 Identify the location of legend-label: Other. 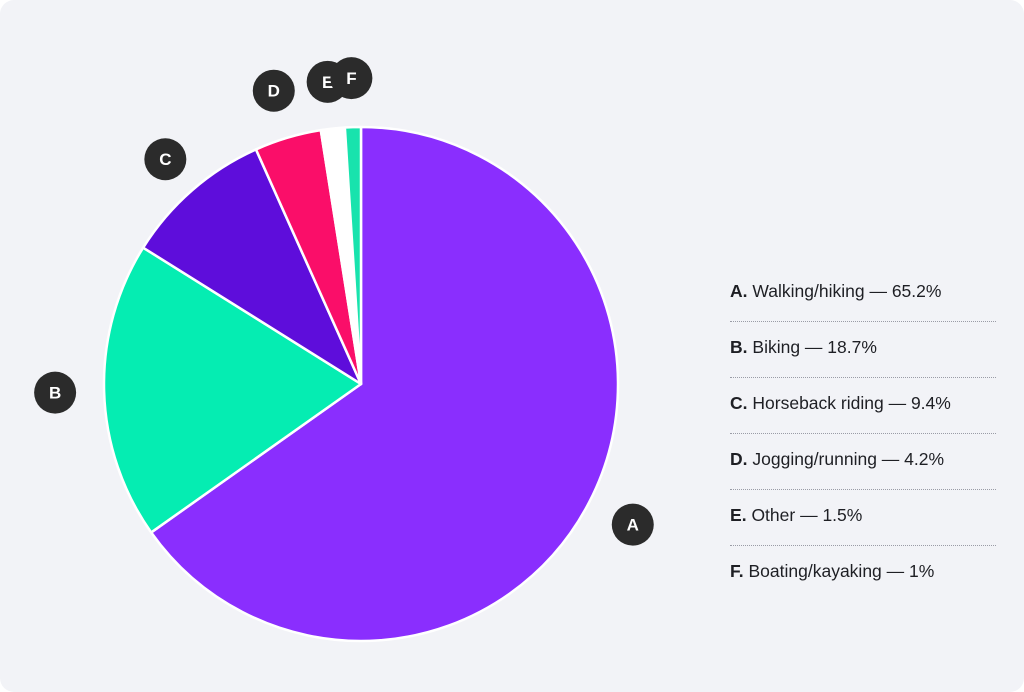
(773, 515).